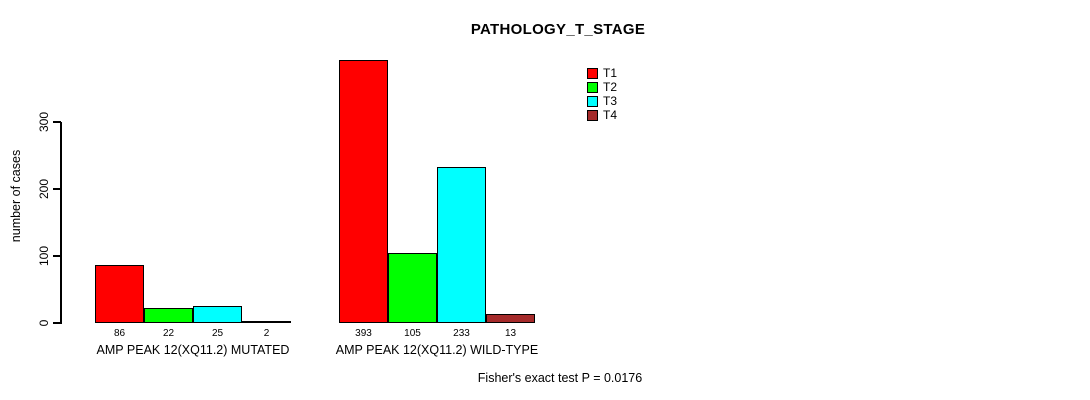 Image resolution: width=1090 pixels, height=400 pixels. Describe the element at coordinates (44, 189) in the screenshot. I see `y-tick-label: 200` at that location.